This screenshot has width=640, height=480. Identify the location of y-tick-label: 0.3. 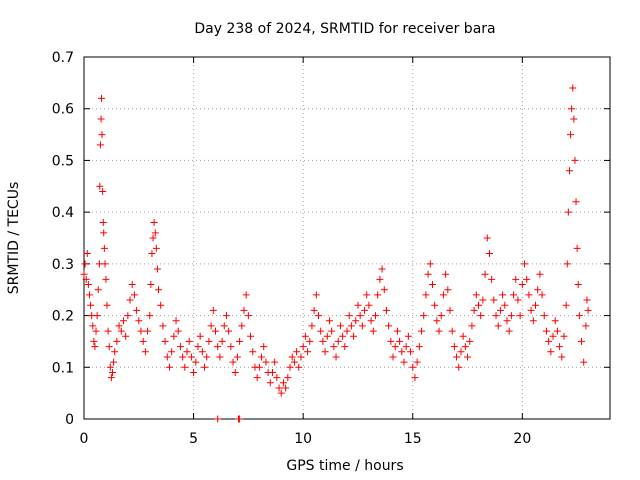
(63, 265).